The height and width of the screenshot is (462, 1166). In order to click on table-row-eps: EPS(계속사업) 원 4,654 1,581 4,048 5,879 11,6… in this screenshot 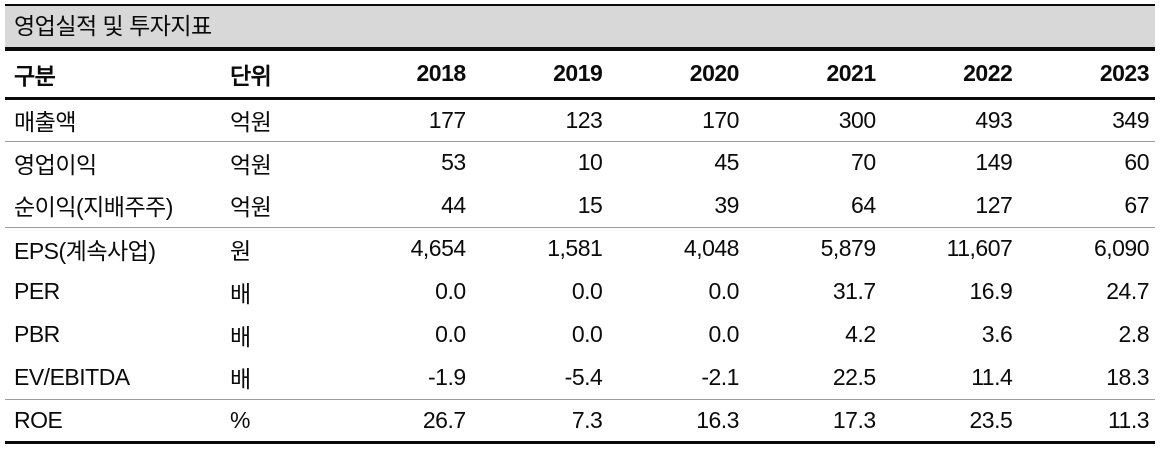, I will do `click(580, 248)`.